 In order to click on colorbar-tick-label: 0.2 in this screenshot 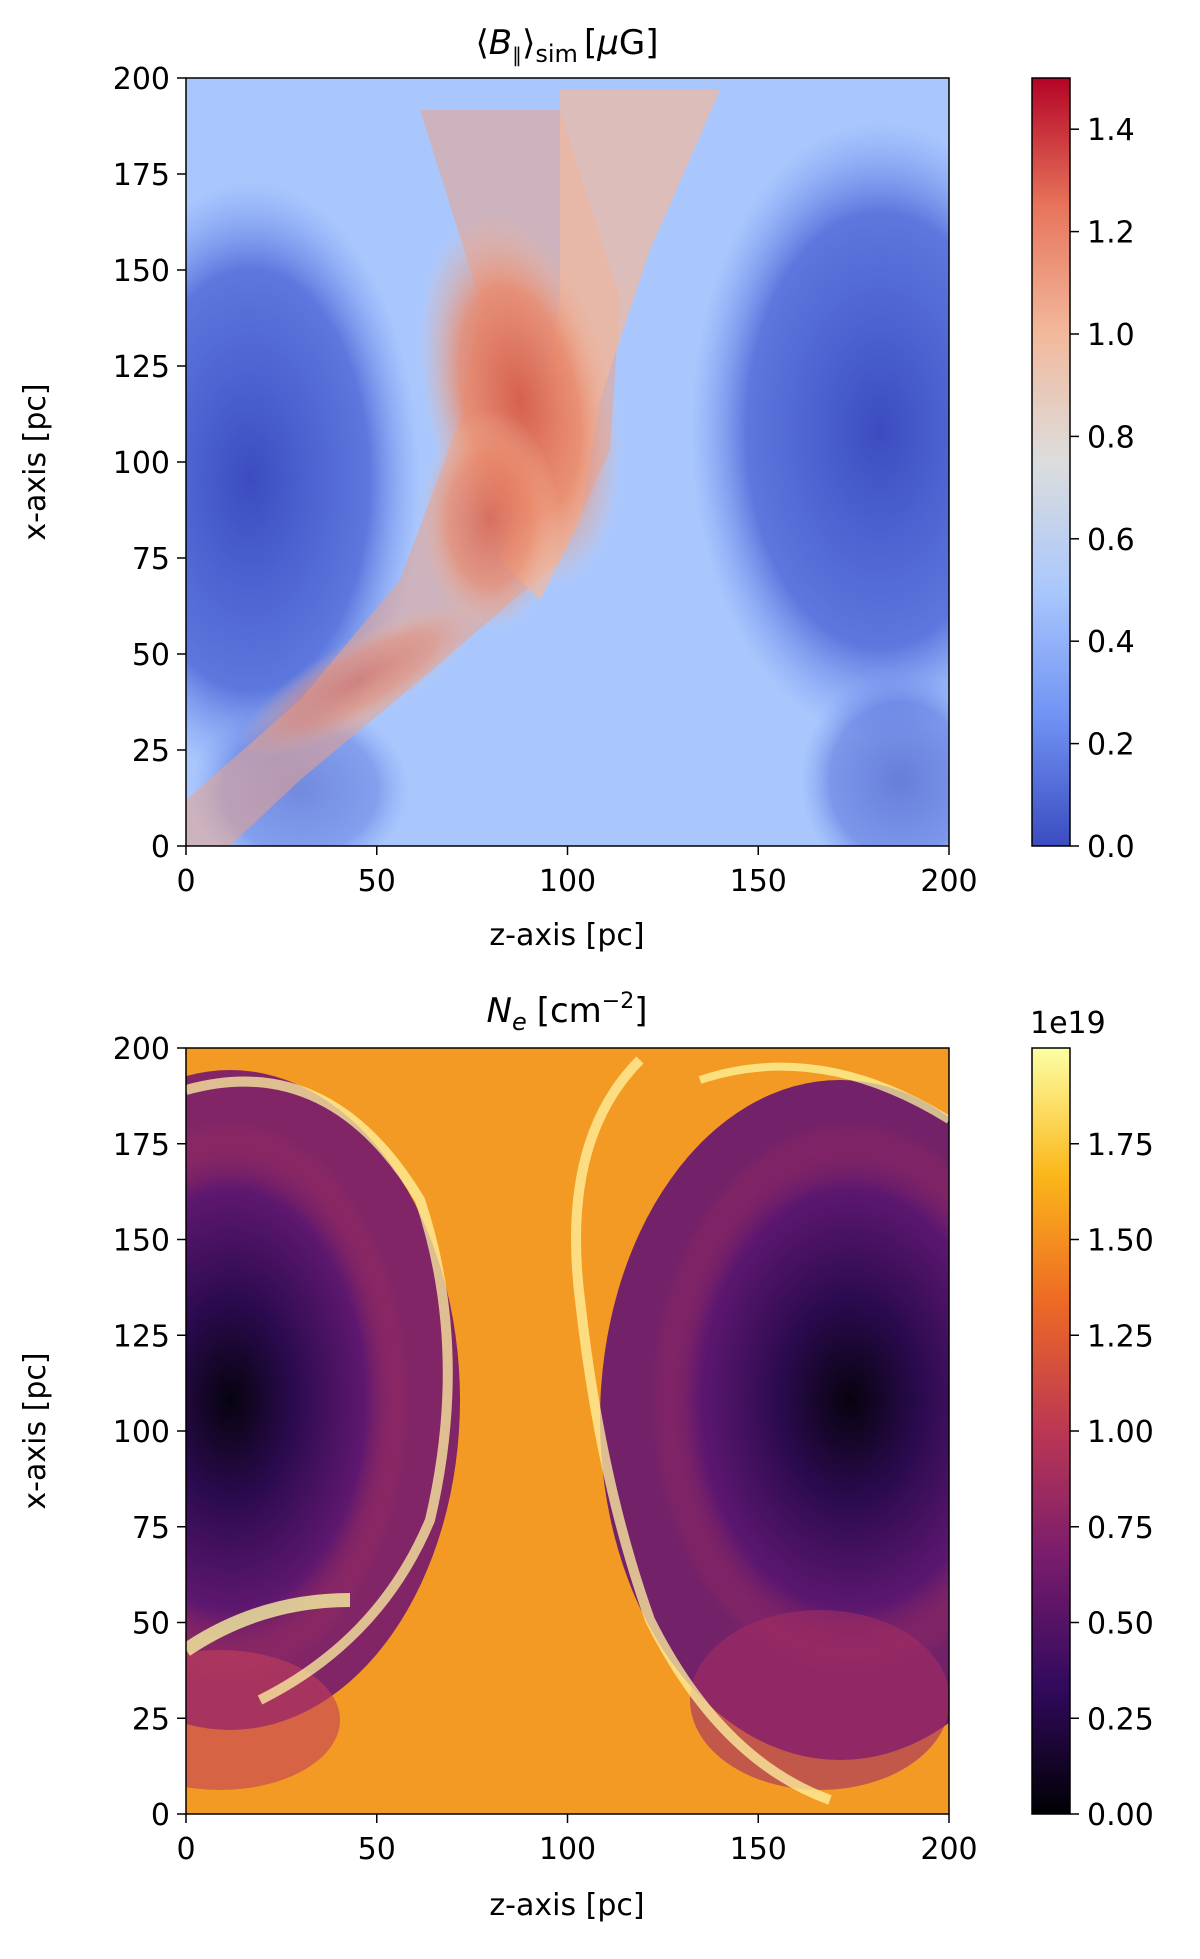, I will do `click(1111, 745)`.